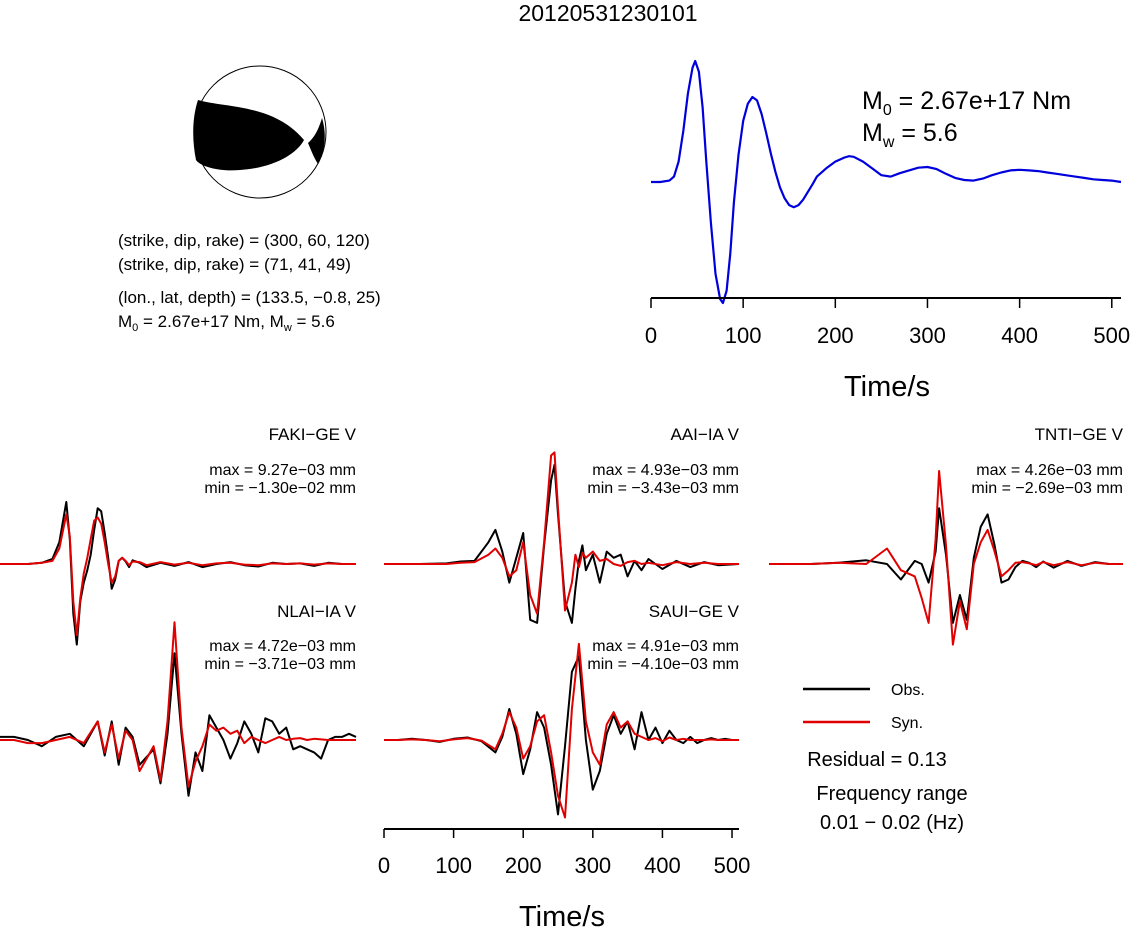  What do you see at coordinates (317, 611) in the screenshot?
I see `station-label: NLAI−IA V` at bounding box center [317, 611].